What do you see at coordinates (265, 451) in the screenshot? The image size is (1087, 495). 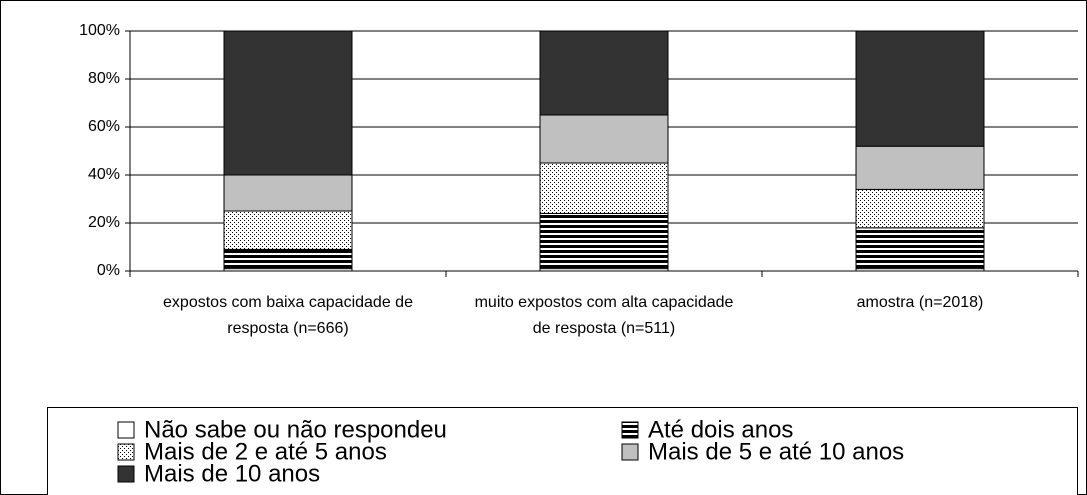 I see `legend-label: Mais de 2 e até 5 anos` at bounding box center [265, 451].